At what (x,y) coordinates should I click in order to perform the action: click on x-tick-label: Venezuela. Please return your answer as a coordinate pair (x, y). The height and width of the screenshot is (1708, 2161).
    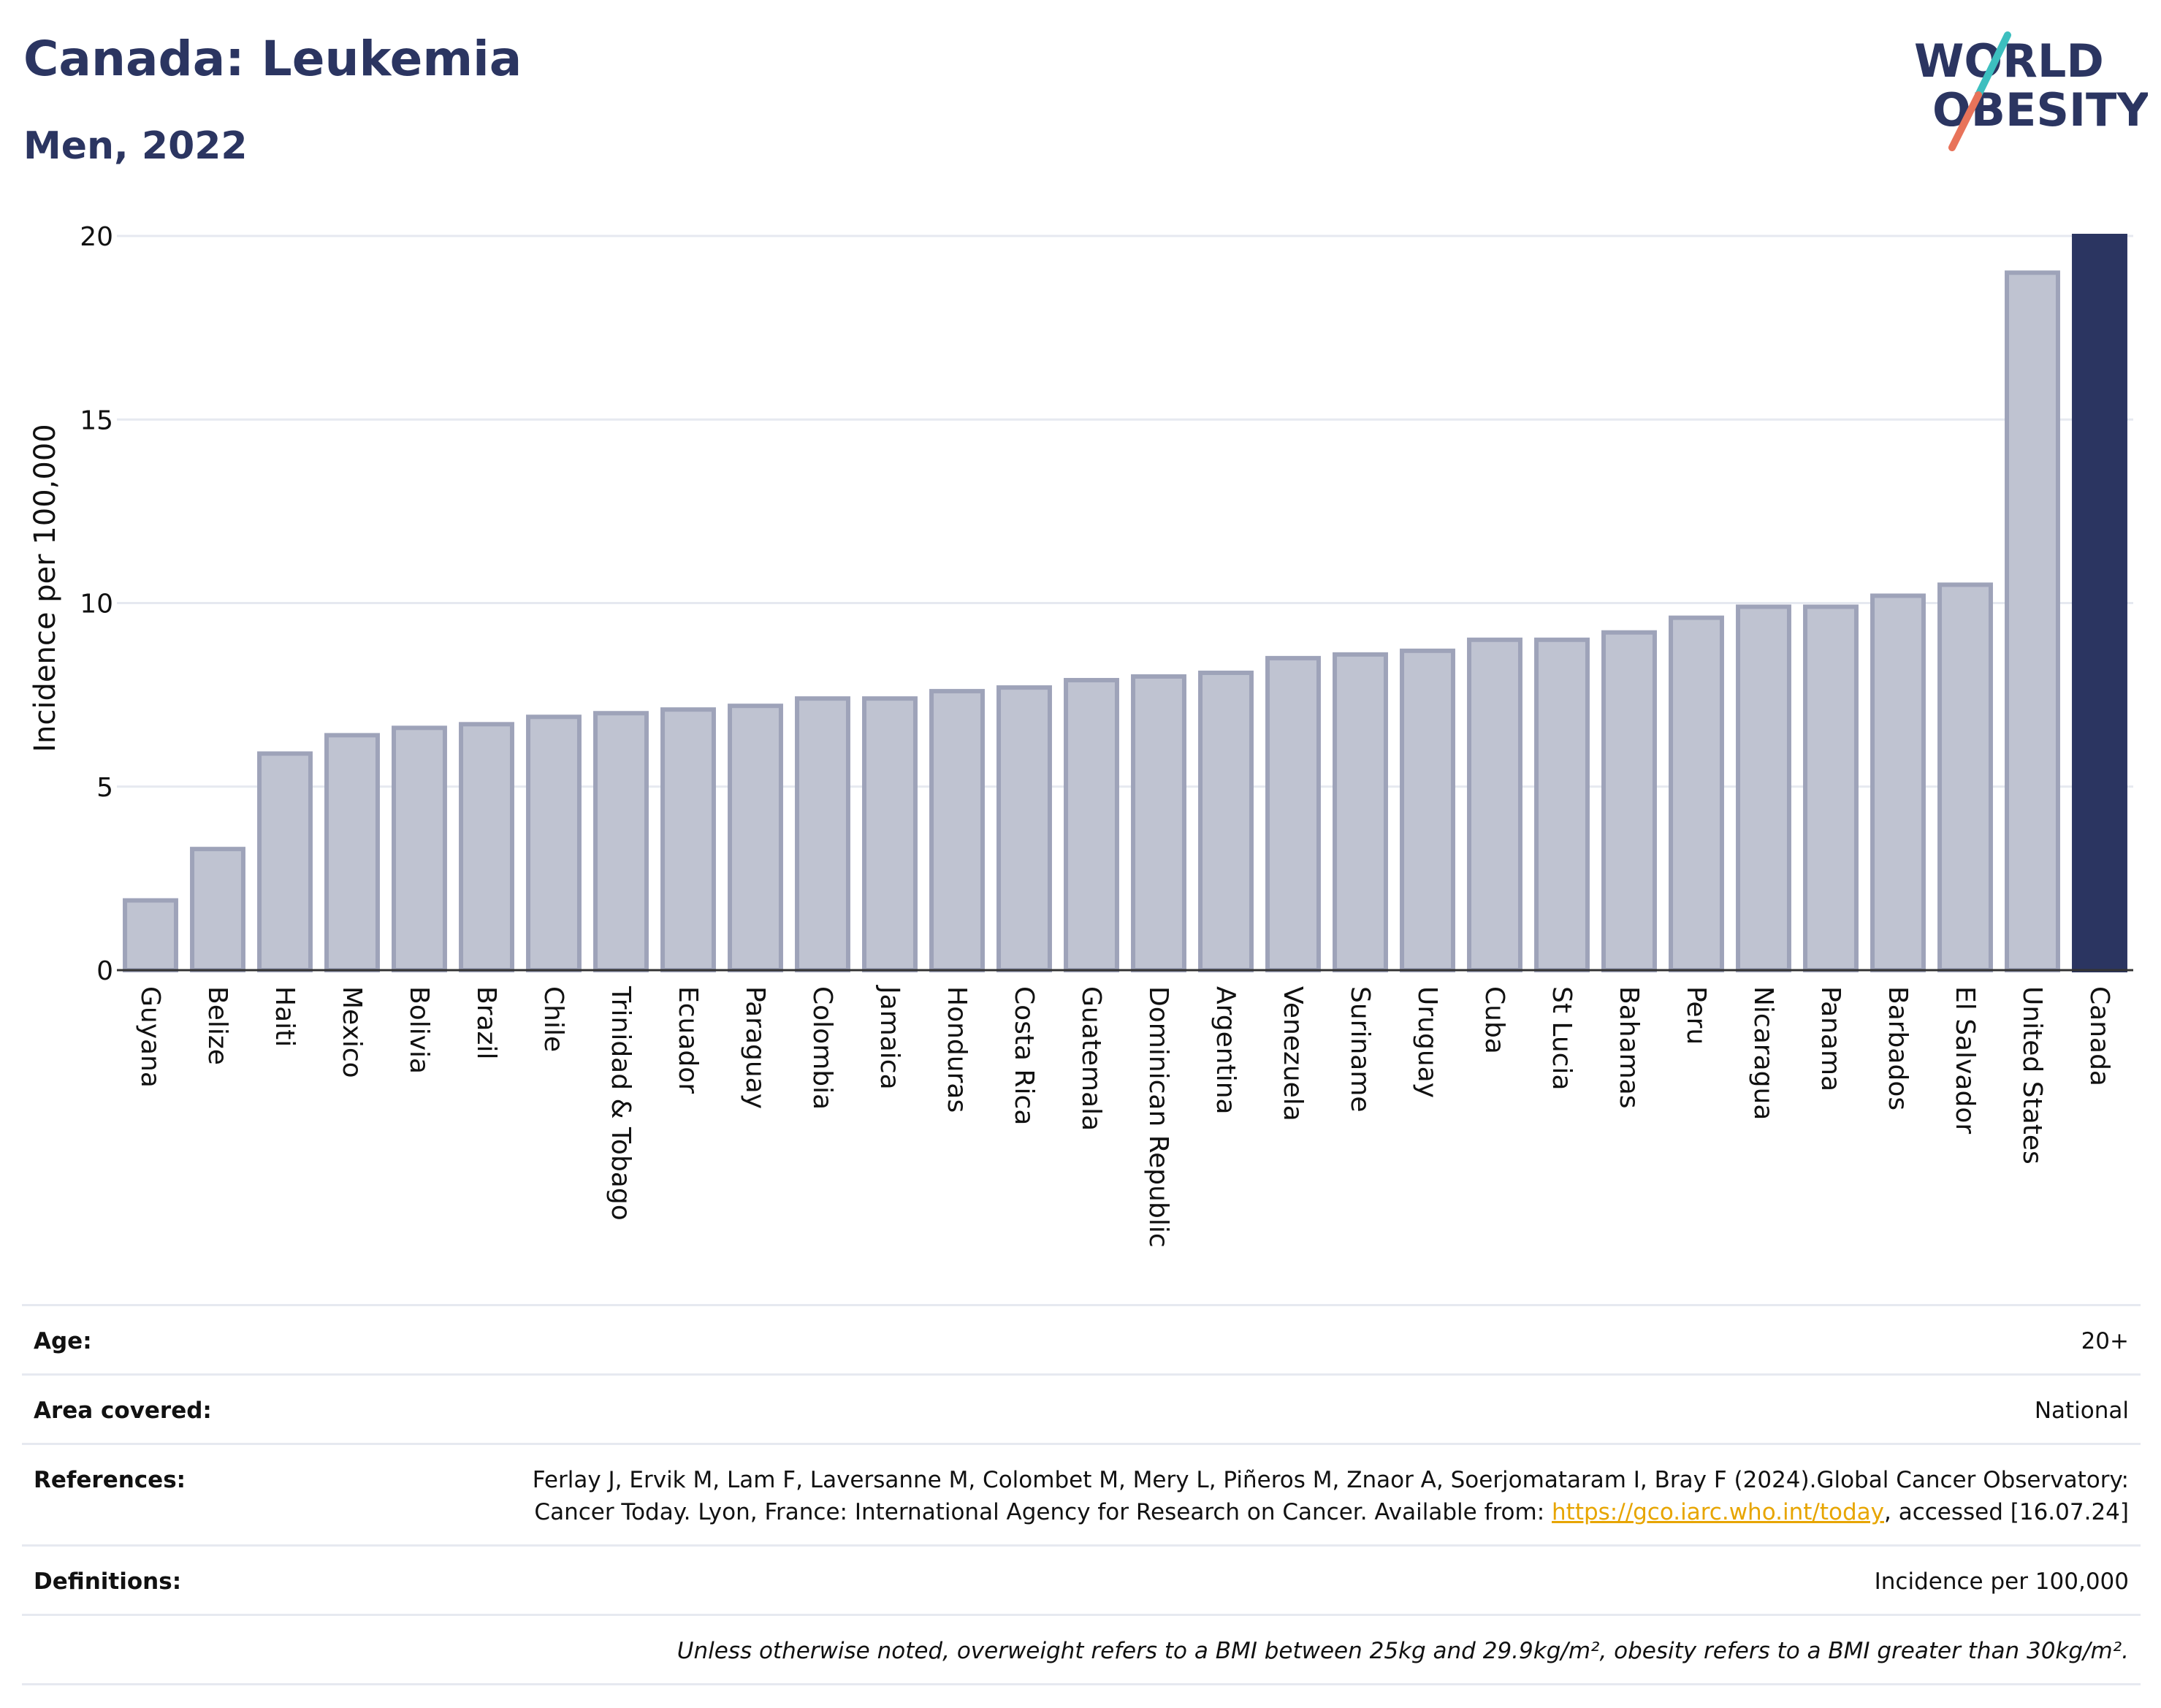
    Looking at the image, I should click on (1293, 1053).